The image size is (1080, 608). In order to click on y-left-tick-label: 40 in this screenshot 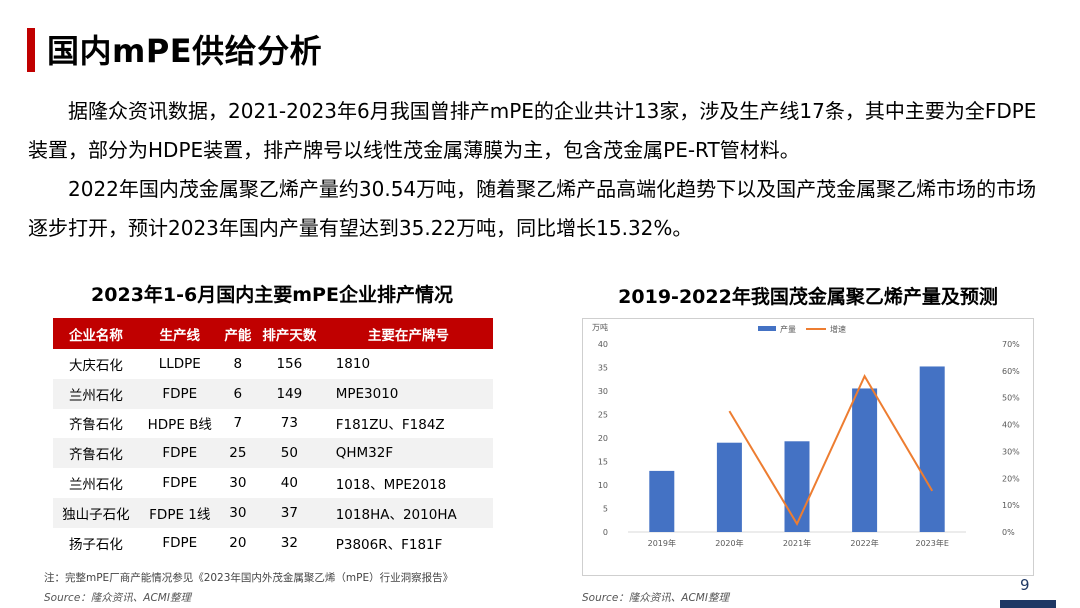, I will do `click(603, 344)`.